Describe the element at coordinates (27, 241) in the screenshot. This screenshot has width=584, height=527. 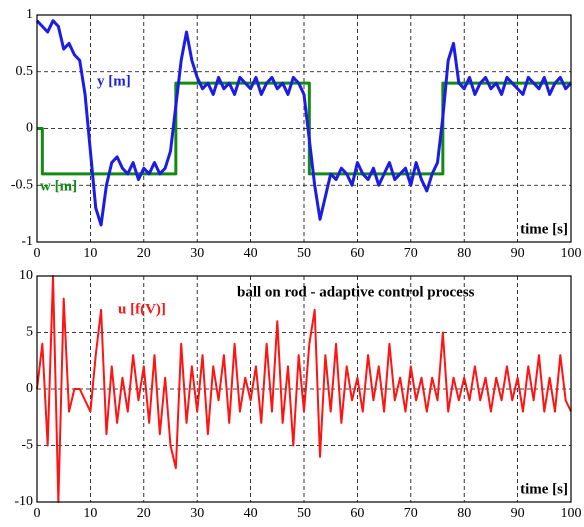
I see `y-tick-label: -1` at that location.